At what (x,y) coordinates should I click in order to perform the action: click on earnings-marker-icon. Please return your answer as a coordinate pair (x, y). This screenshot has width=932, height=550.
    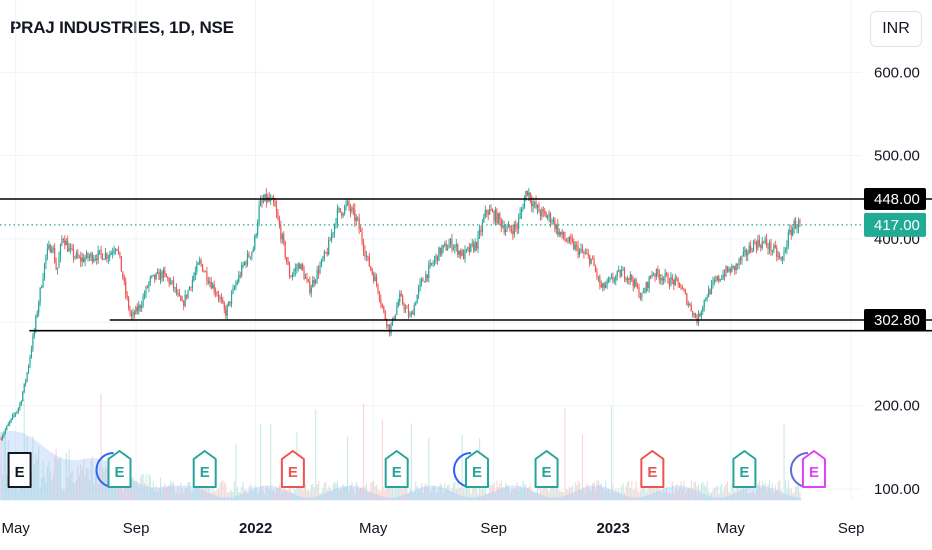
    Looking at the image, I should click on (813, 469).